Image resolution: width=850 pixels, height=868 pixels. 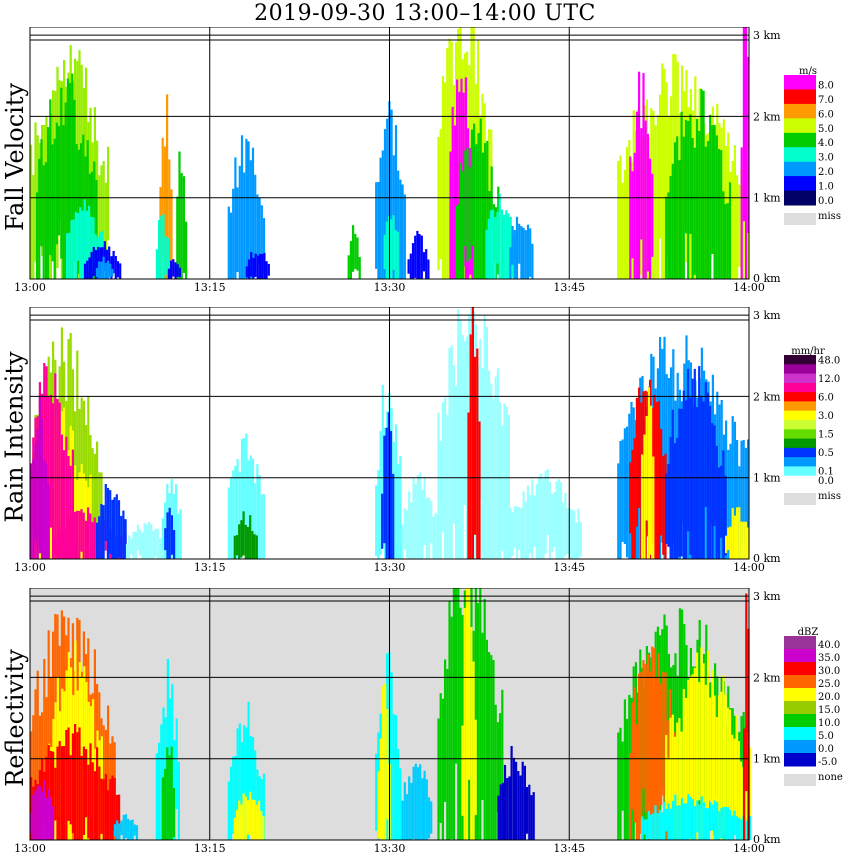 What do you see at coordinates (15, 437) in the screenshot?
I see `panel-label: Rain Intensity` at bounding box center [15, 437].